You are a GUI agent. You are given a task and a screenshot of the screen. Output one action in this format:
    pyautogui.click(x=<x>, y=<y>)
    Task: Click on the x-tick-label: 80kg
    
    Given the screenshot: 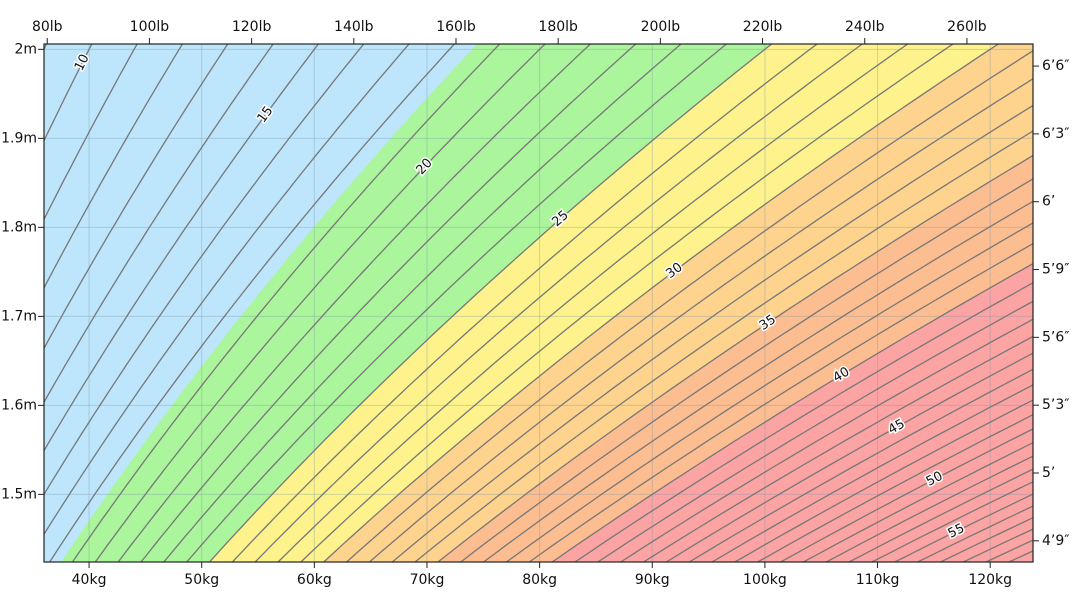 What is the action you would take?
    pyautogui.click(x=539, y=580)
    